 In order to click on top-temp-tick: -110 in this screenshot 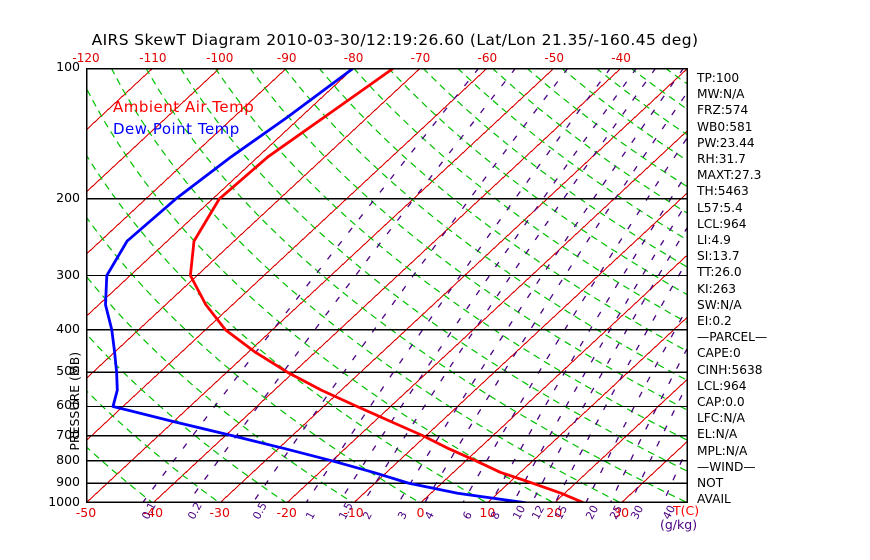, I will do `click(153, 58)`.